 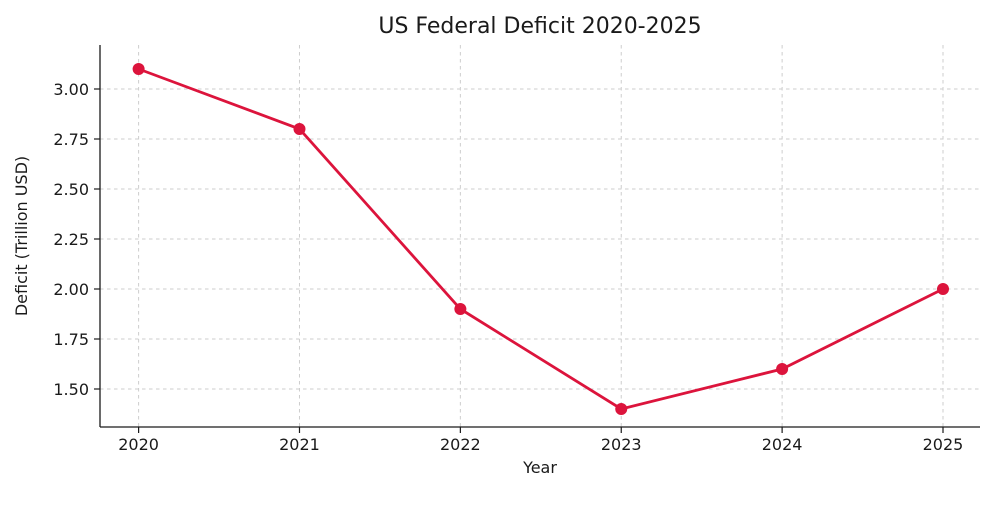 I want to click on x-tick-label: 2024, so click(x=782, y=444).